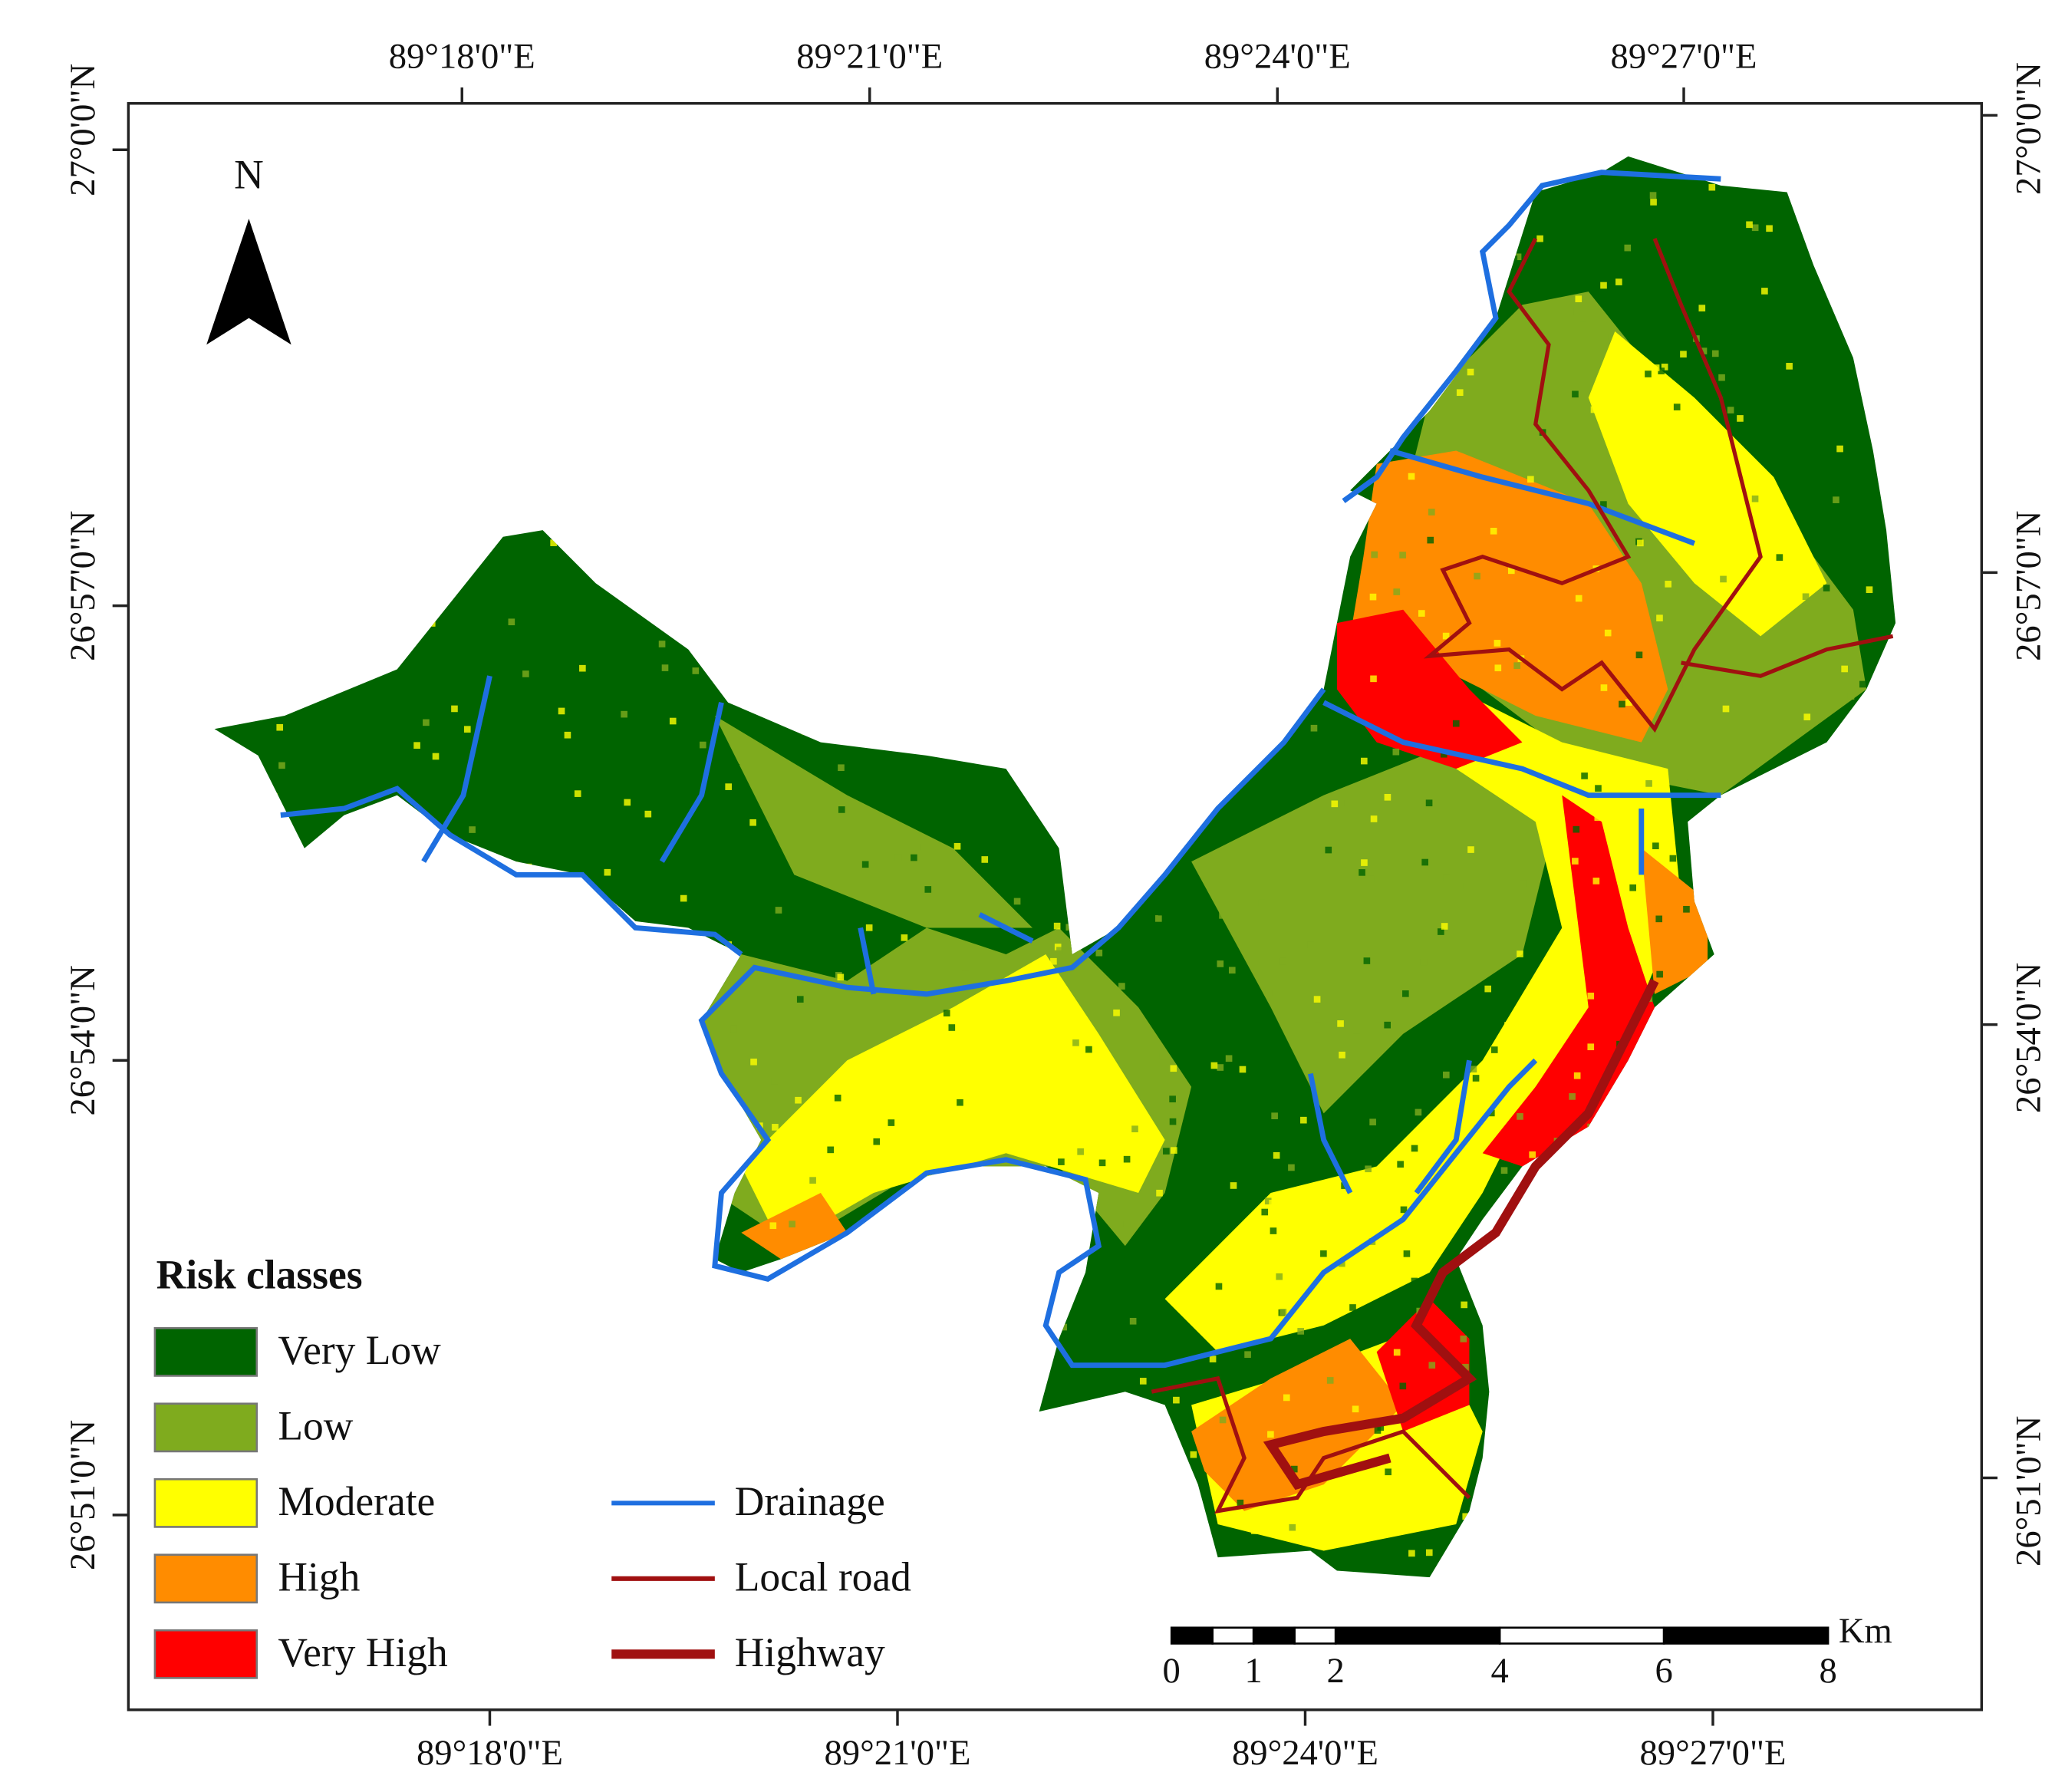 The width and height of the screenshot is (2065, 1792). What do you see at coordinates (810, 1652) in the screenshot?
I see `legend-label: Highway` at bounding box center [810, 1652].